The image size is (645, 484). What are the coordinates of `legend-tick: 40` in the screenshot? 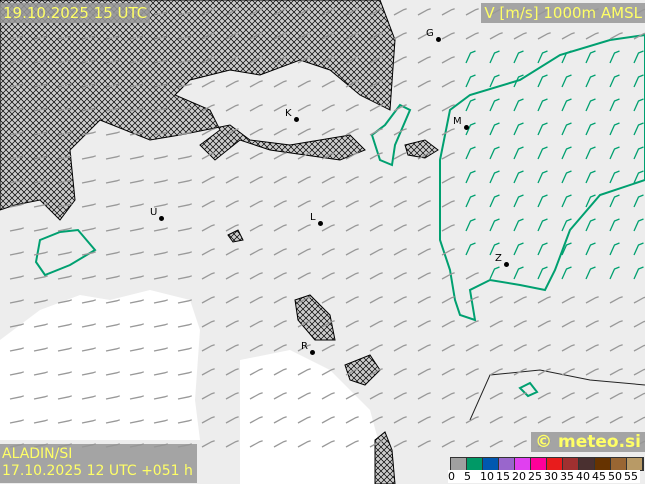 It's located at (583, 476).